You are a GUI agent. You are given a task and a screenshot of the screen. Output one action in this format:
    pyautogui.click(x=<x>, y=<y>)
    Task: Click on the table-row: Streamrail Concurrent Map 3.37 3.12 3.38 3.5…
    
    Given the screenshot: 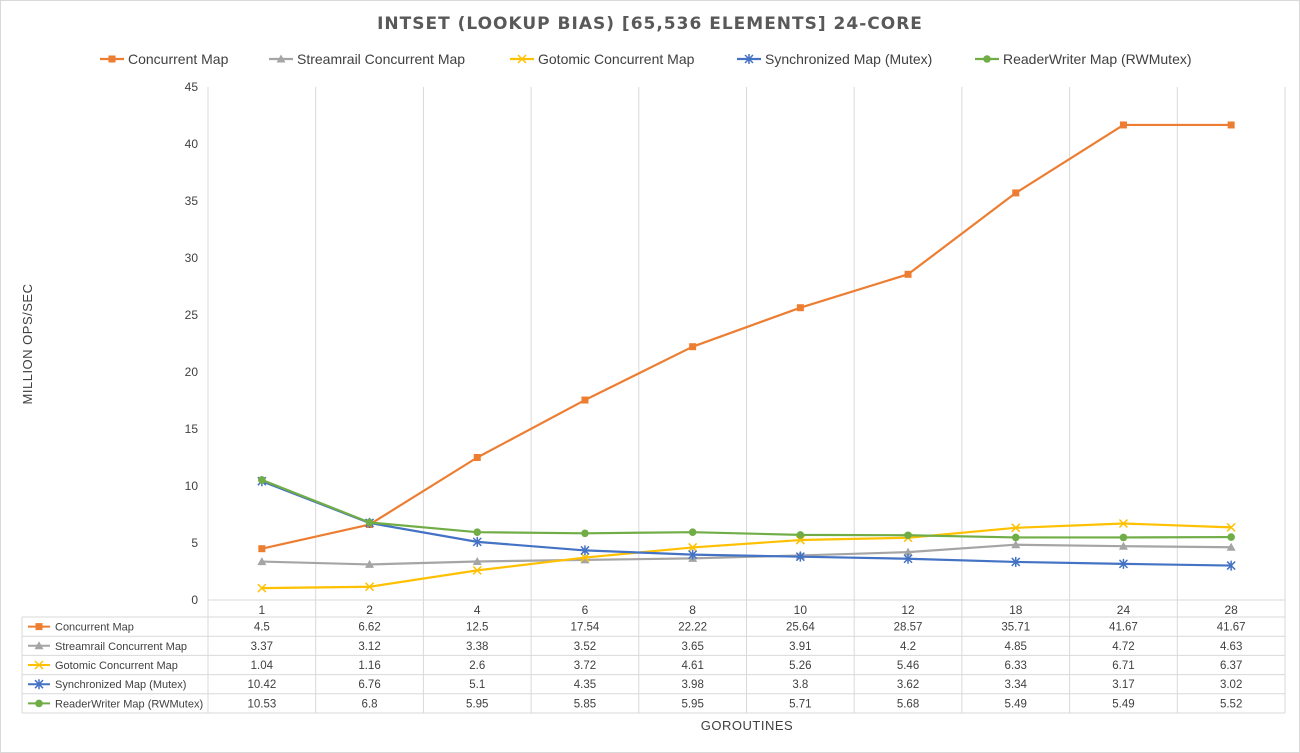 What is the action you would take?
    pyautogui.click(x=635, y=647)
    